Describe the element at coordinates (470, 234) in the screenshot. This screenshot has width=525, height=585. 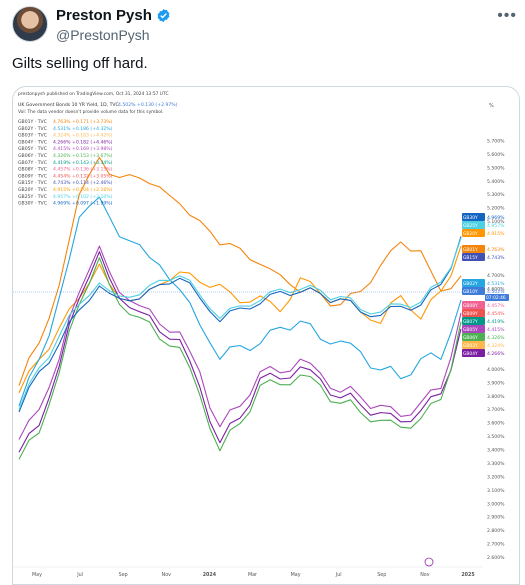
I see `price-tag-label: GB20Y` at that location.